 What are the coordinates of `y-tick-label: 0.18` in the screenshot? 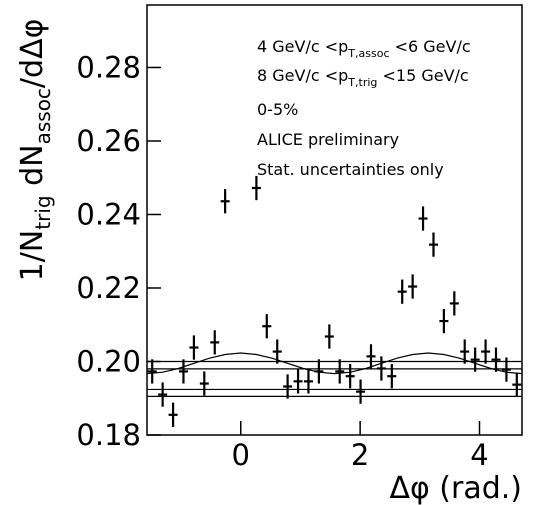 It's located at (108, 435).